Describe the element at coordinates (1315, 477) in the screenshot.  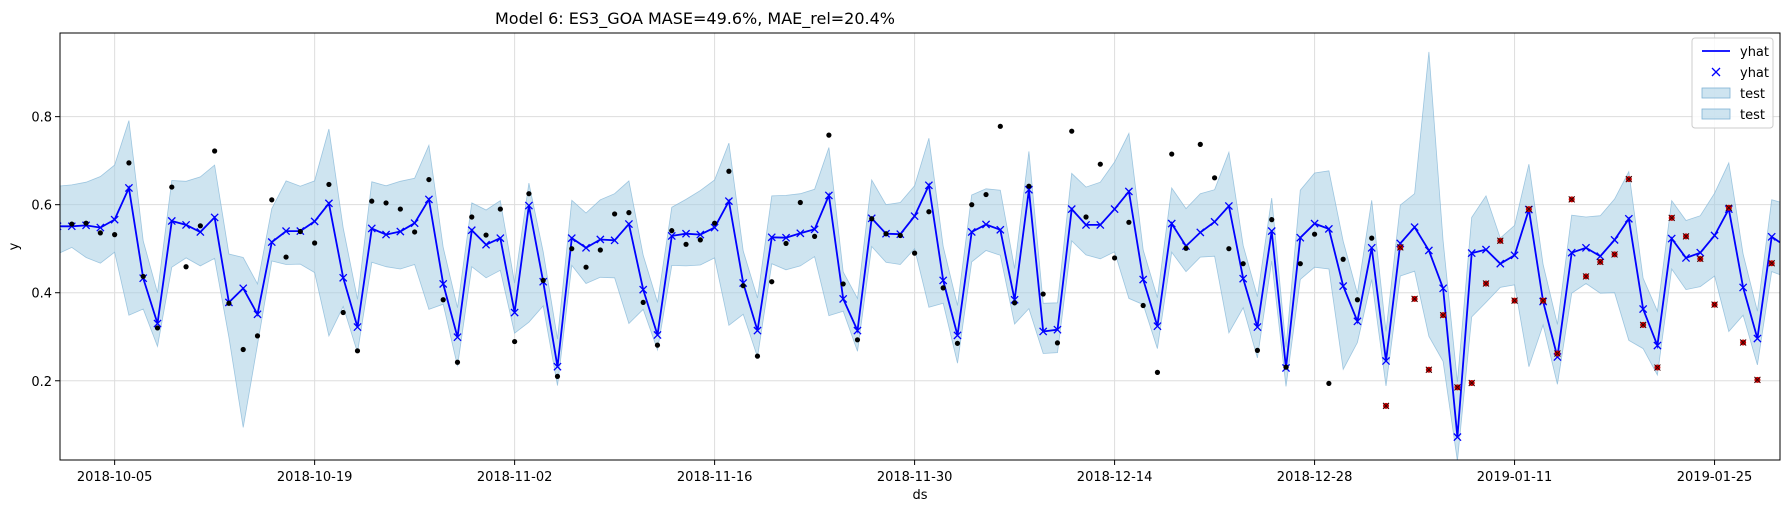
I see `x-tick-label: 2018-12-28` at that location.